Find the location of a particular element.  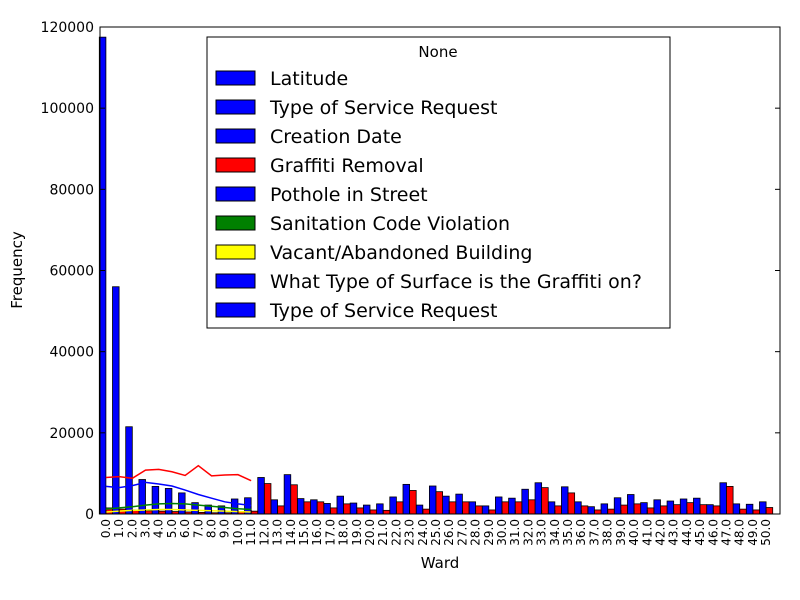

x-tick-label: 12.0 is located at coordinates (264, 532).